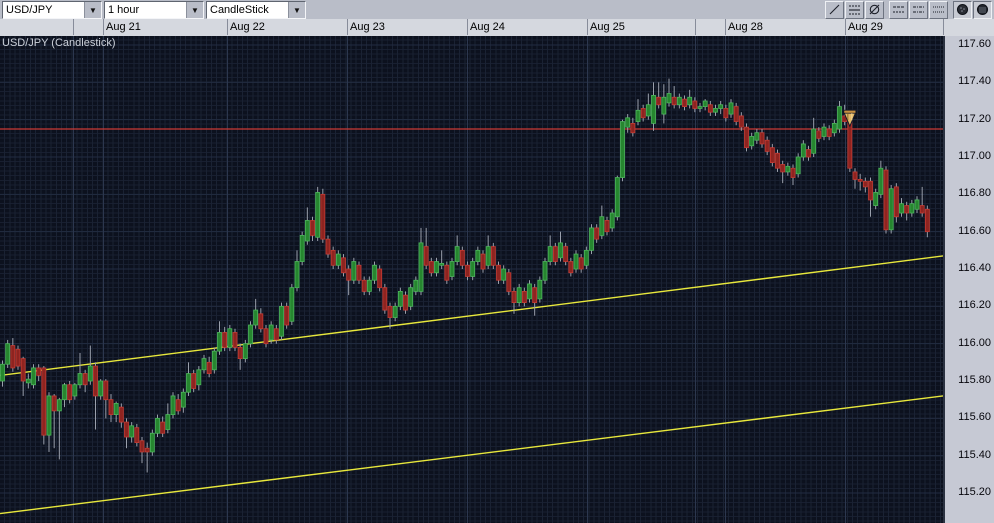  What do you see at coordinates (974, 230) in the screenshot?
I see `price-axis-label: 116.60` at bounding box center [974, 230].